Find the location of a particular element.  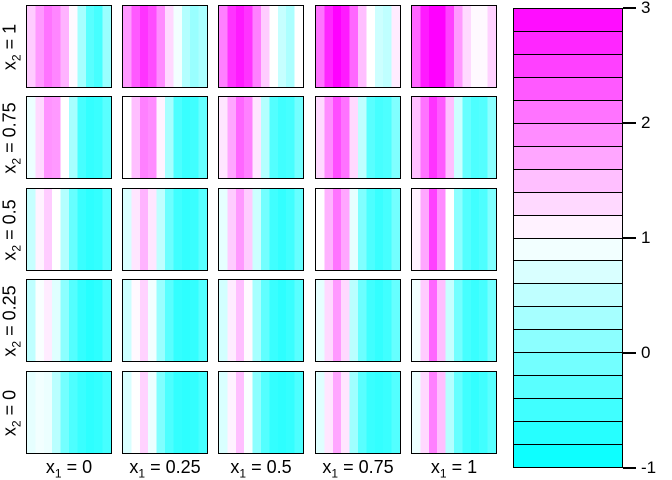

heatmap-panel-r4-c4 is located at coordinates (454, 412).